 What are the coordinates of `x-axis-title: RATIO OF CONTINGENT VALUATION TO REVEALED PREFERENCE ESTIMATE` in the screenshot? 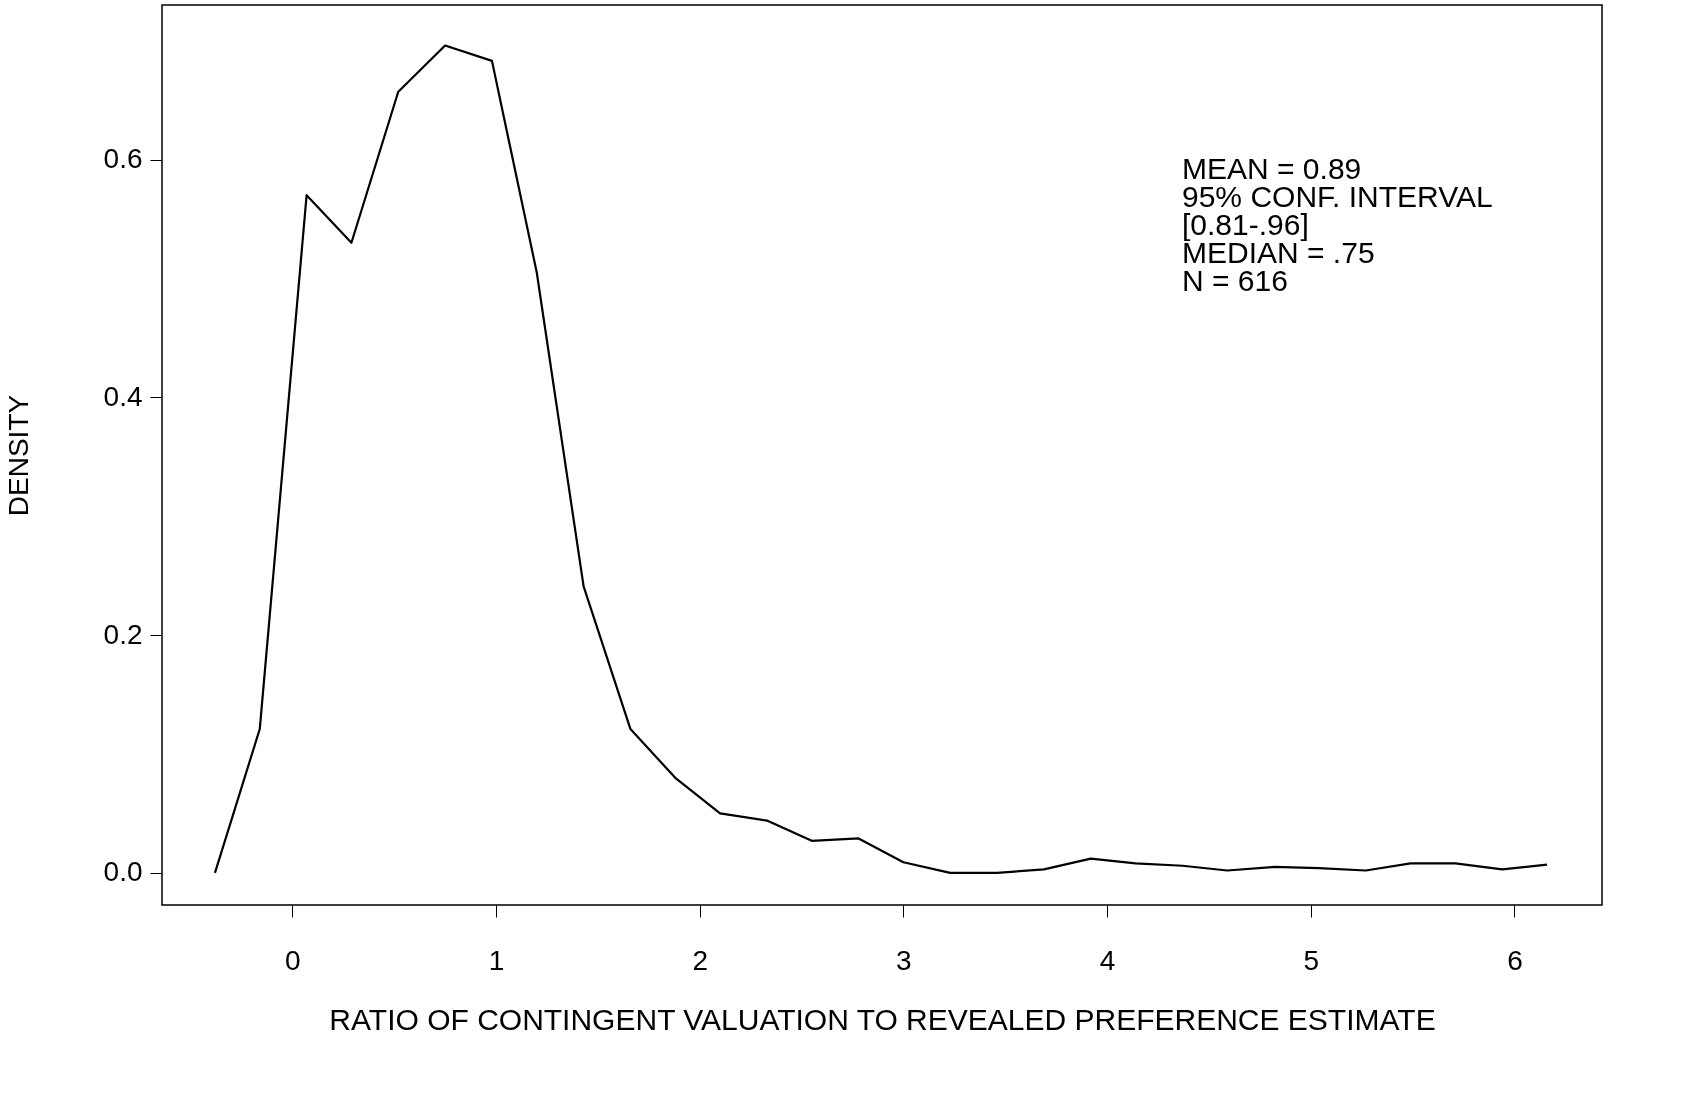 It's located at (882, 1019).